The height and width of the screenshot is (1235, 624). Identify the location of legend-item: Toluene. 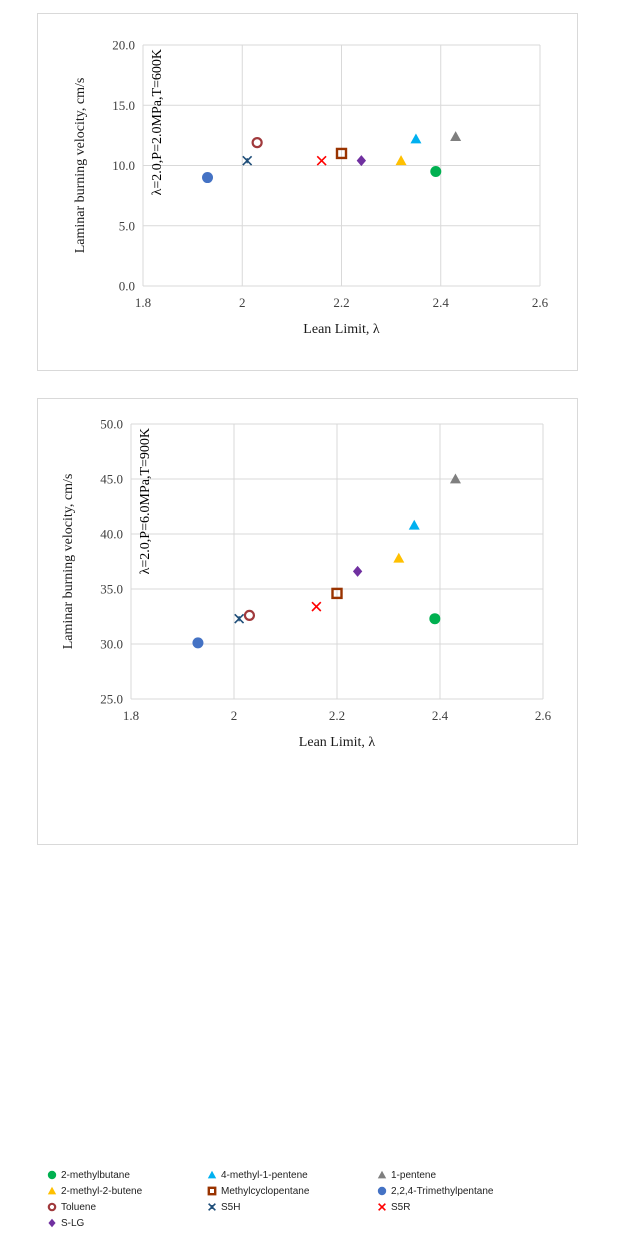
(71, 1207).